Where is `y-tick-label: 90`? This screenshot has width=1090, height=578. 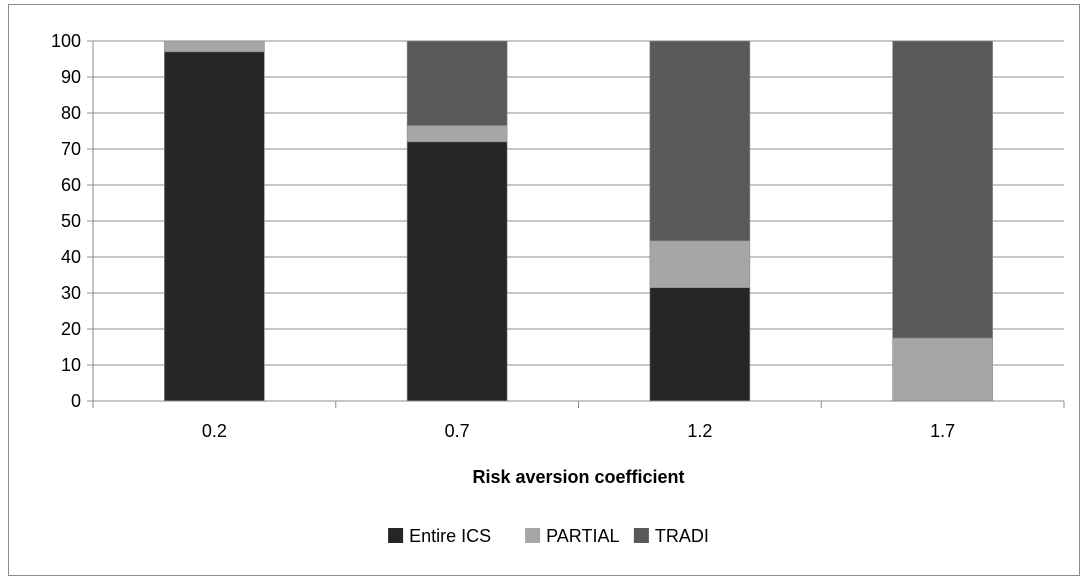 y-tick-label: 90 is located at coordinates (71, 77).